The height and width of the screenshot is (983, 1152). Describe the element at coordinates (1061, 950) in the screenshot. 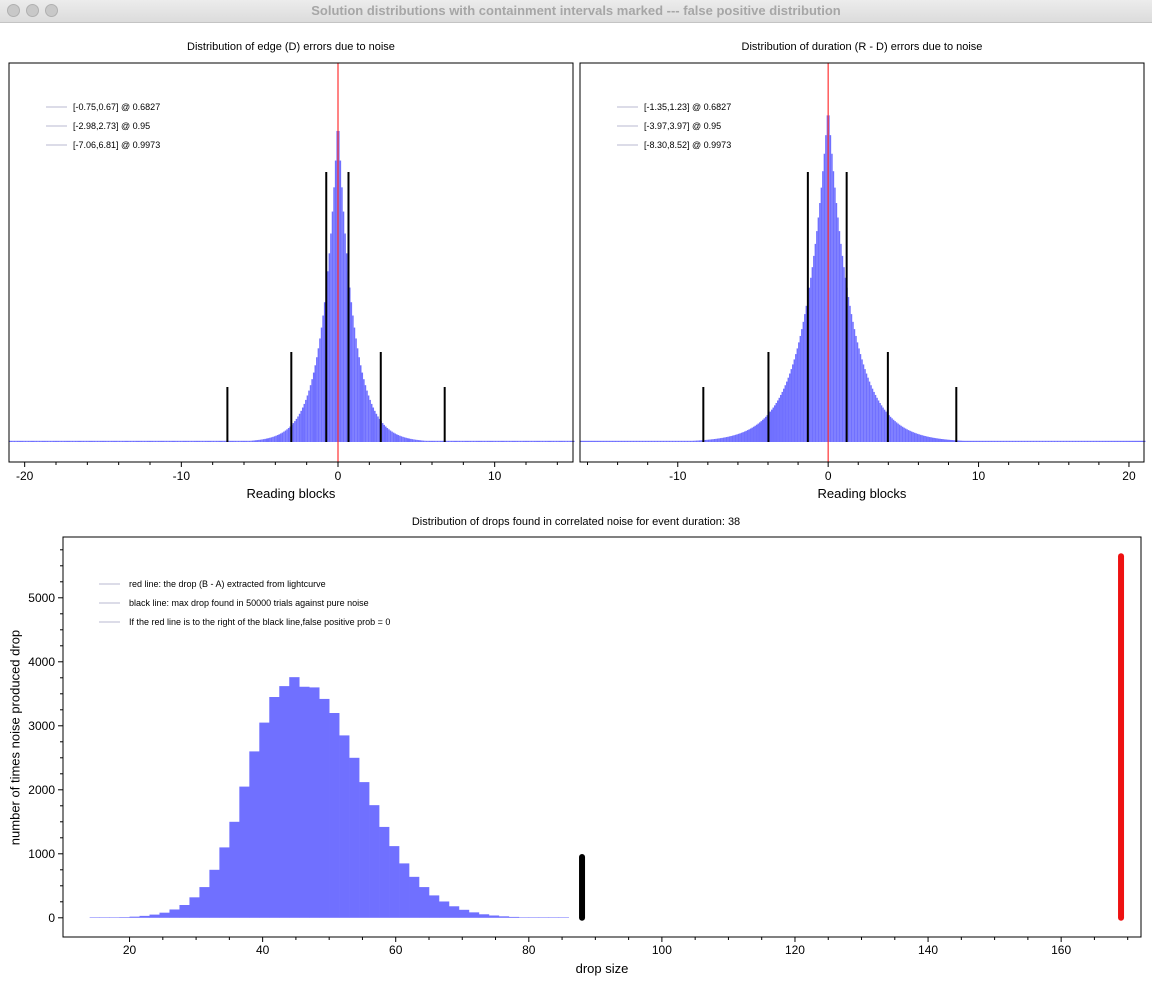

I see `chart3-xtick-label: 160` at that location.